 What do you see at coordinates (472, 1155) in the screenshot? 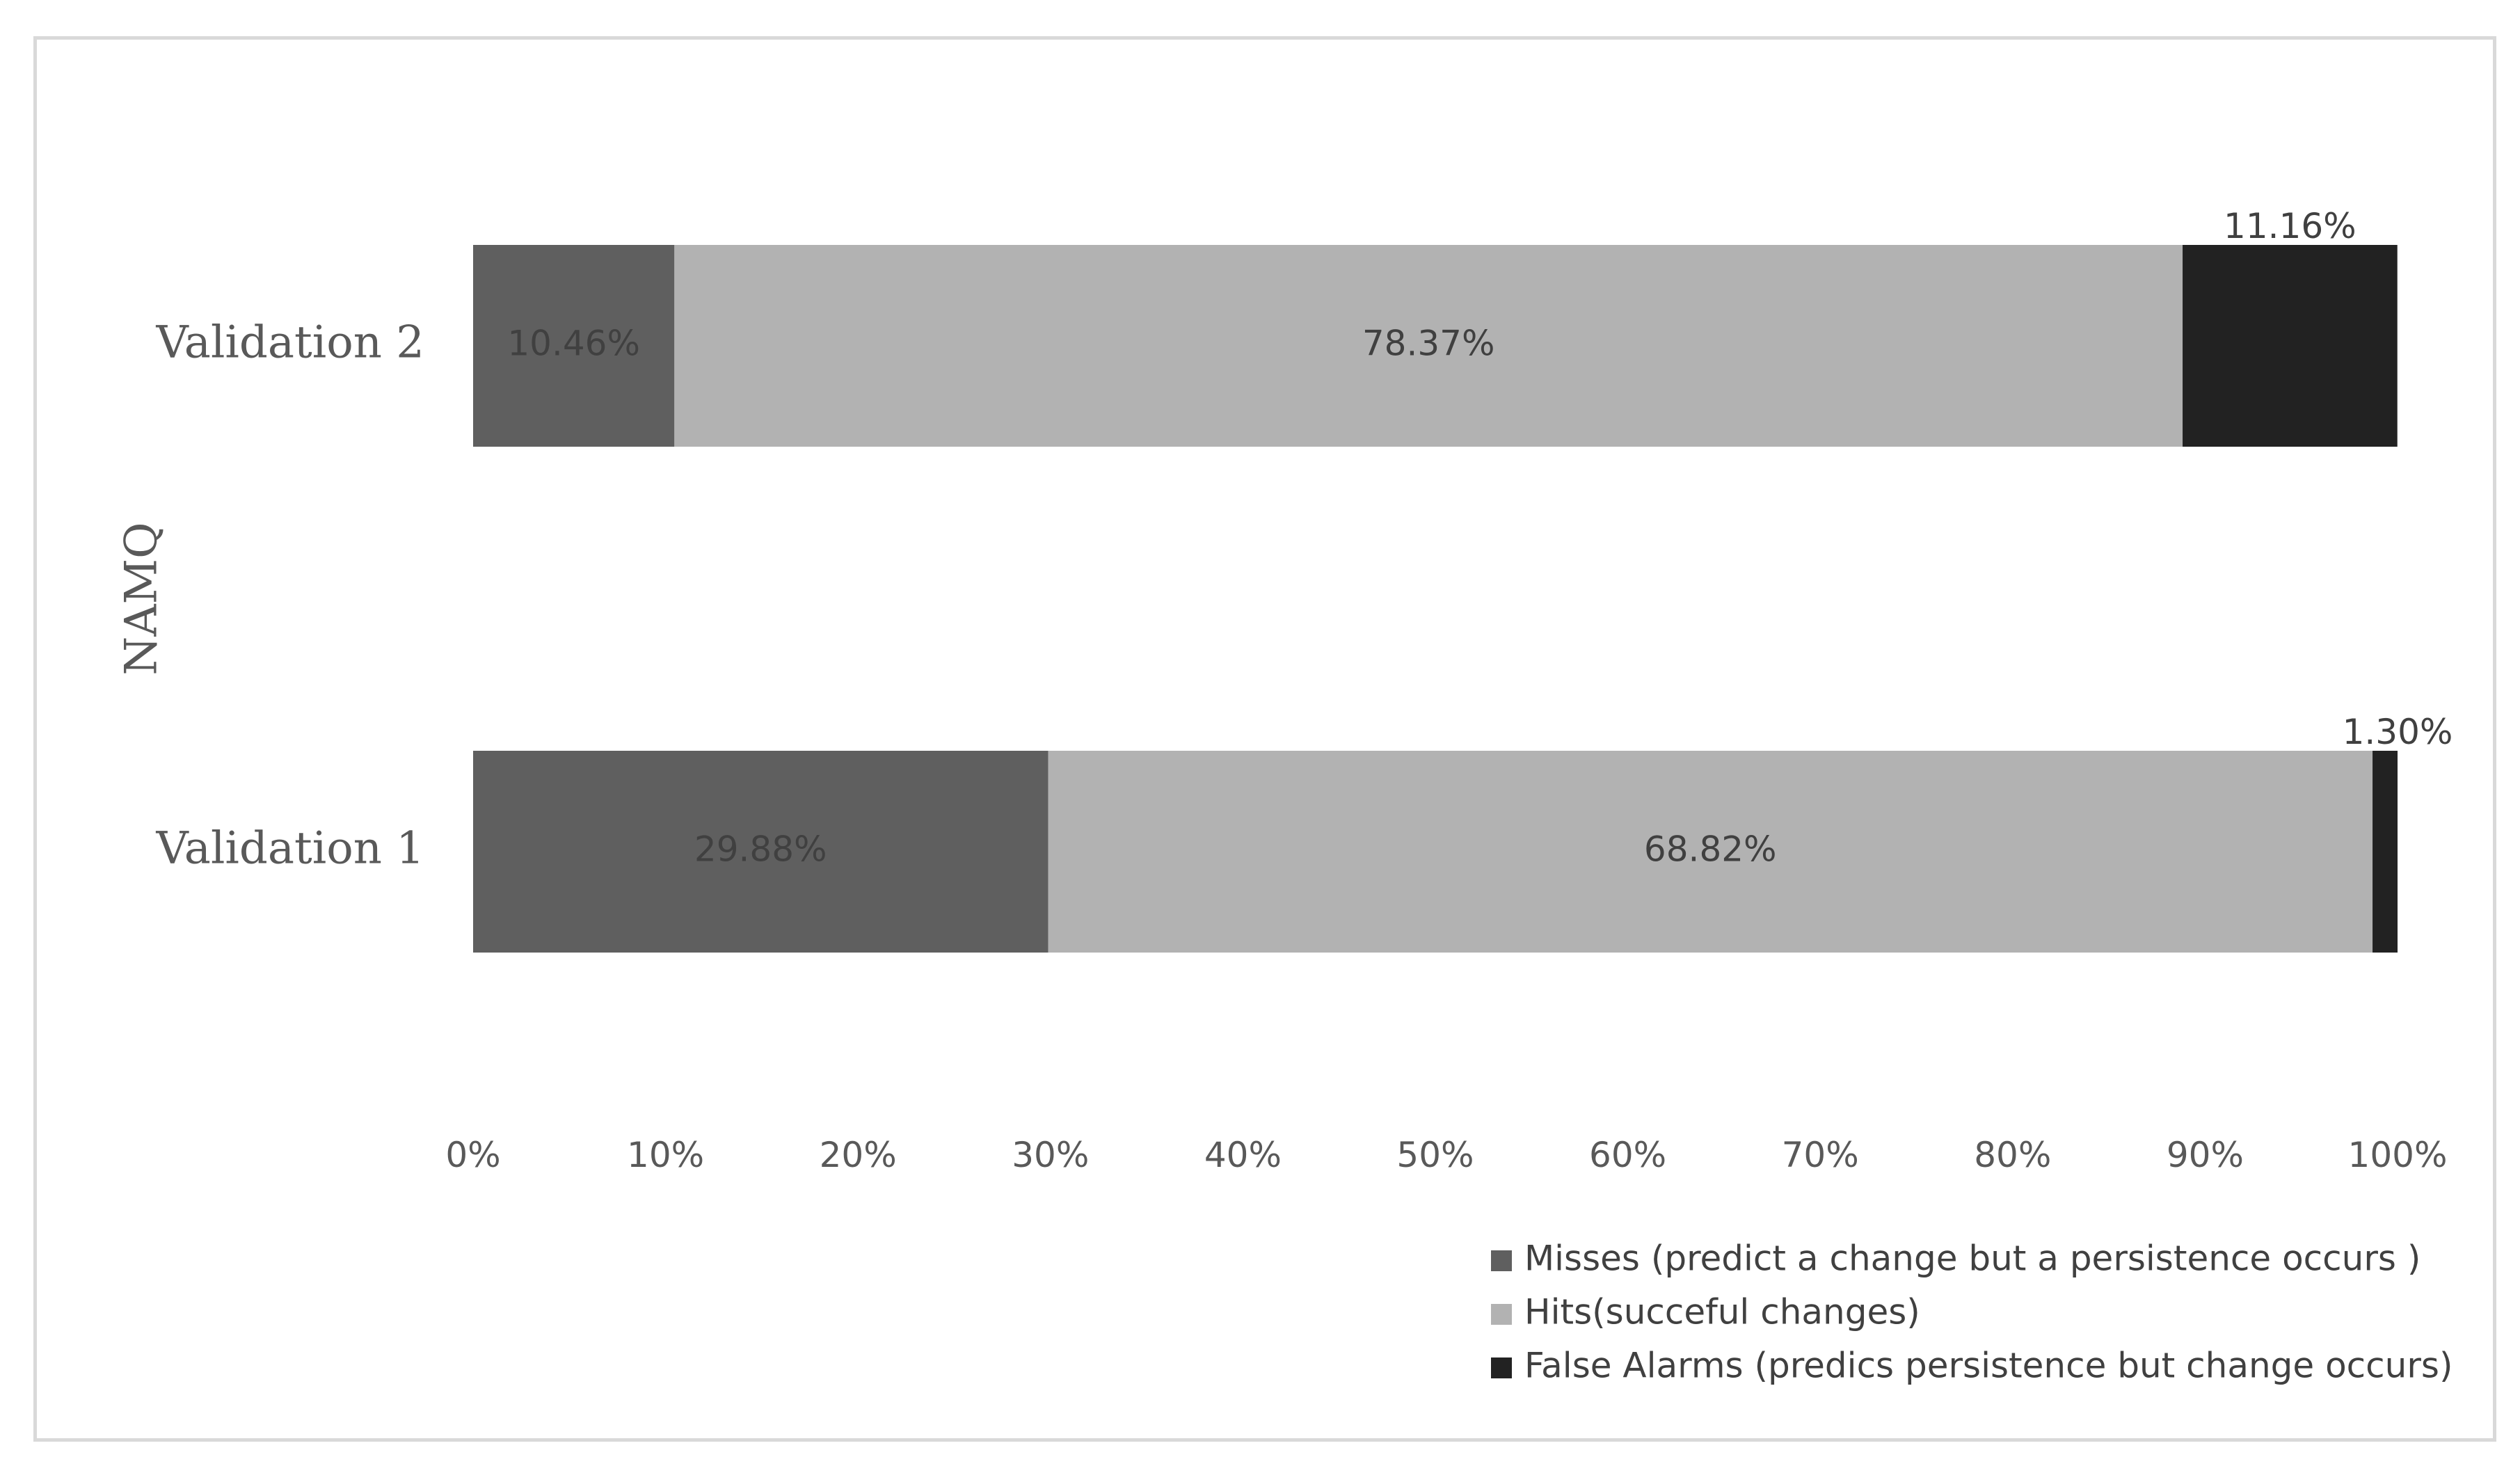
I see `x-tick-label-0: 0%` at bounding box center [472, 1155].